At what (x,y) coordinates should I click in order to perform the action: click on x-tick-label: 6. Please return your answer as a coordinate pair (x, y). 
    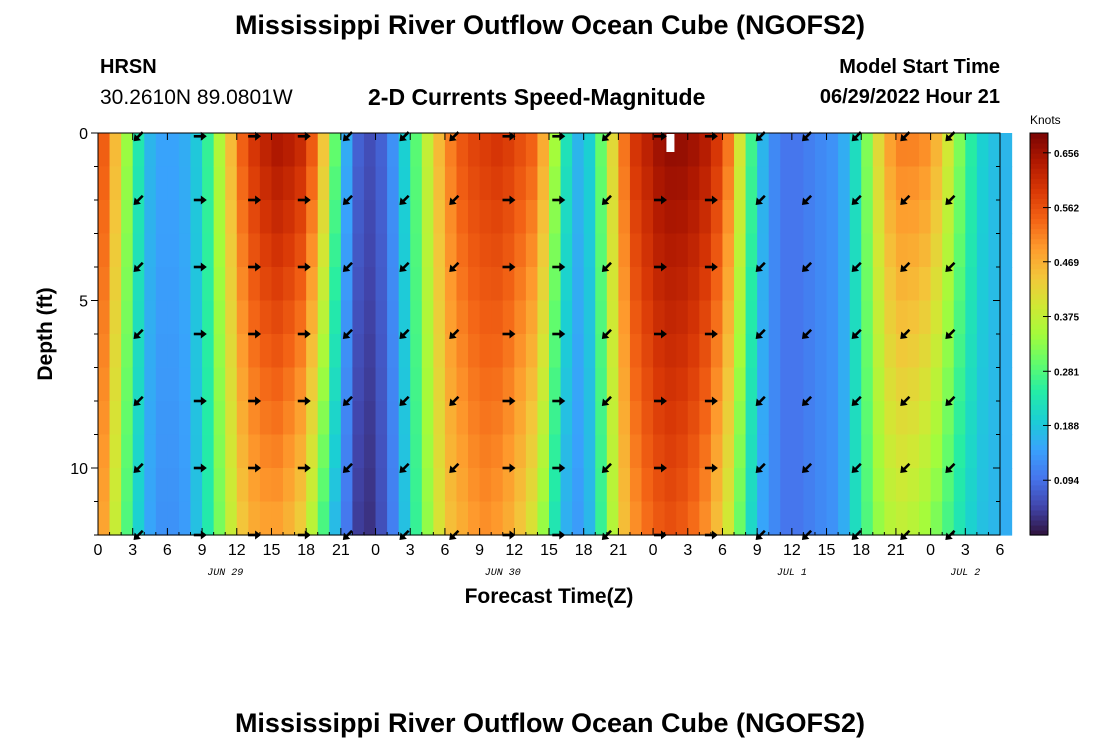
    Looking at the image, I should click on (722, 550).